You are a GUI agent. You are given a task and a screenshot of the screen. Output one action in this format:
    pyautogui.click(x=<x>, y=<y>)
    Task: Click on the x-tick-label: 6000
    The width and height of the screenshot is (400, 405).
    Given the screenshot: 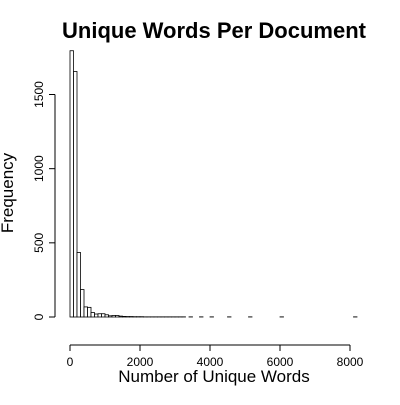 What is the action you would take?
    pyautogui.click(x=280, y=362)
    